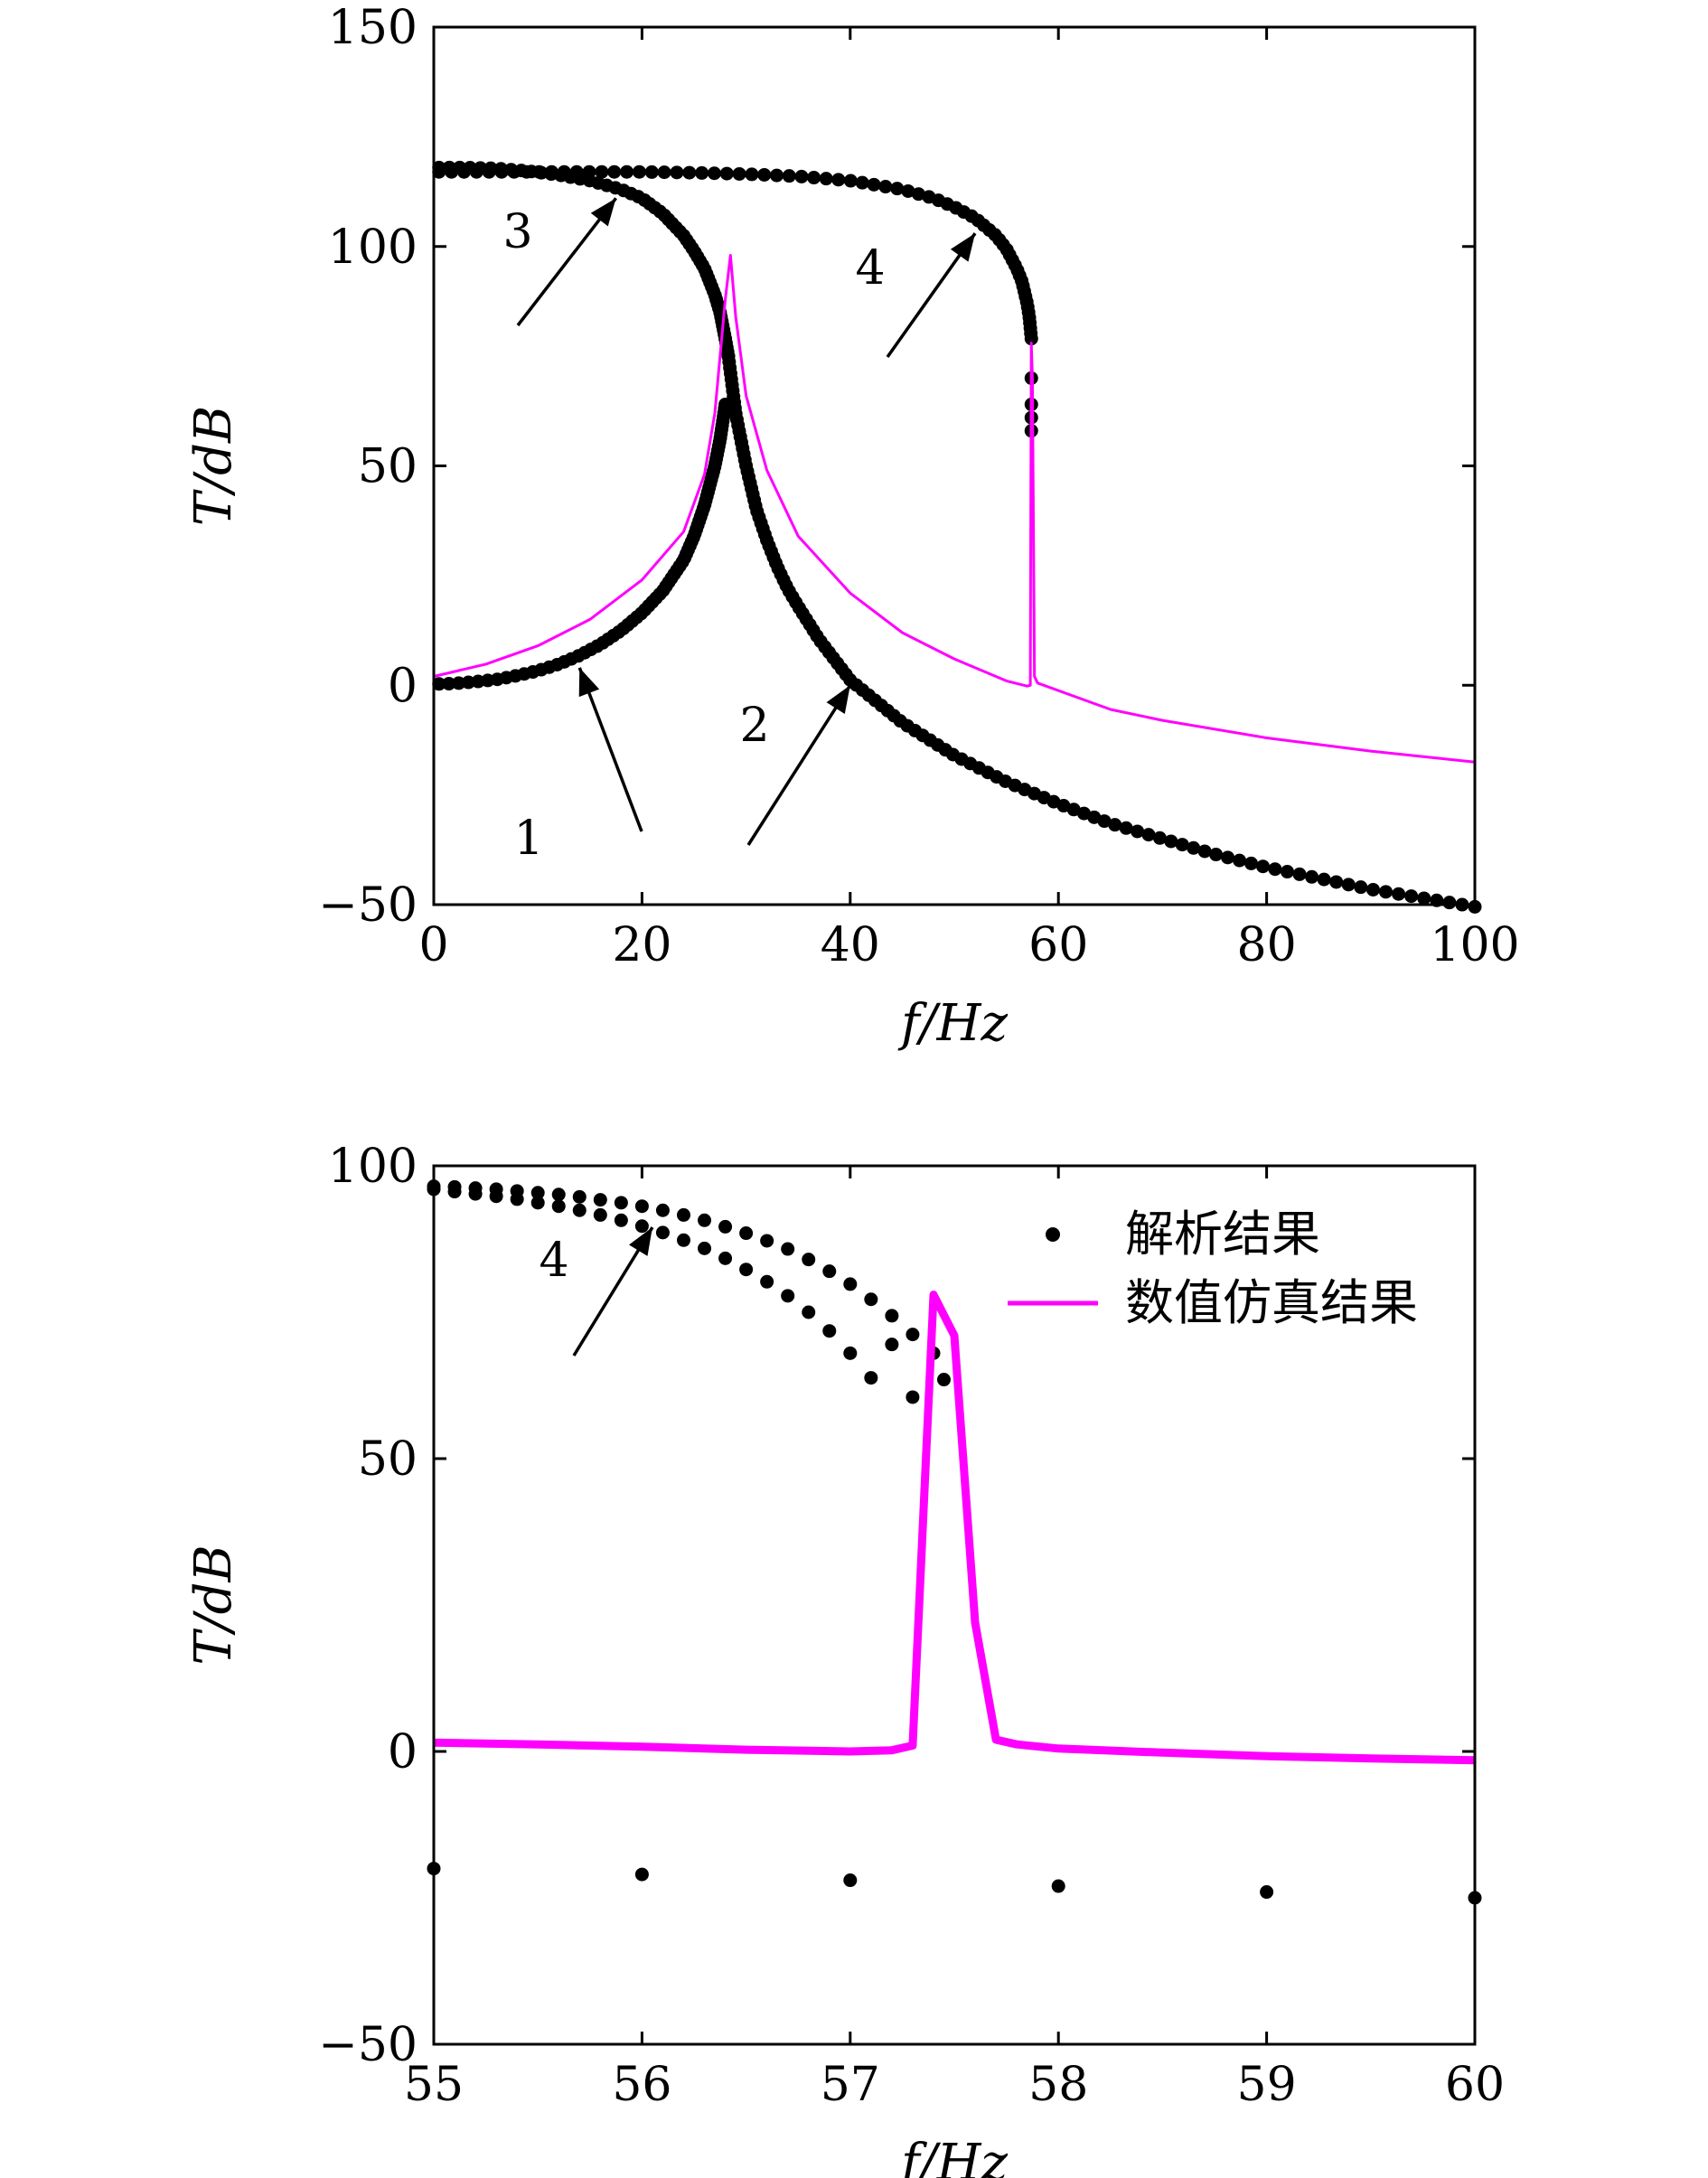 The image size is (1708, 2178). Describe the element at coordinates (610, 749) in the screenshot. I see `annotation-arrow-shaft` at that location.